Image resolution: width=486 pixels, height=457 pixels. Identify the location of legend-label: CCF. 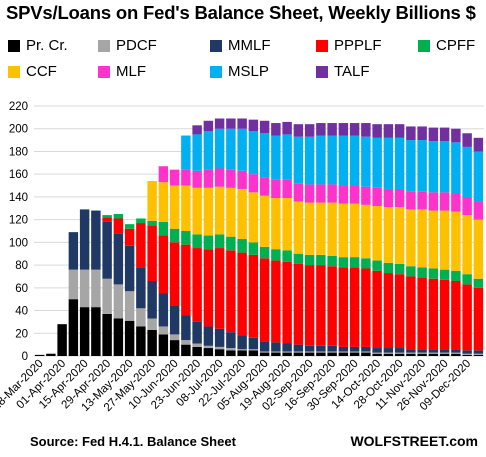
(41, 71).